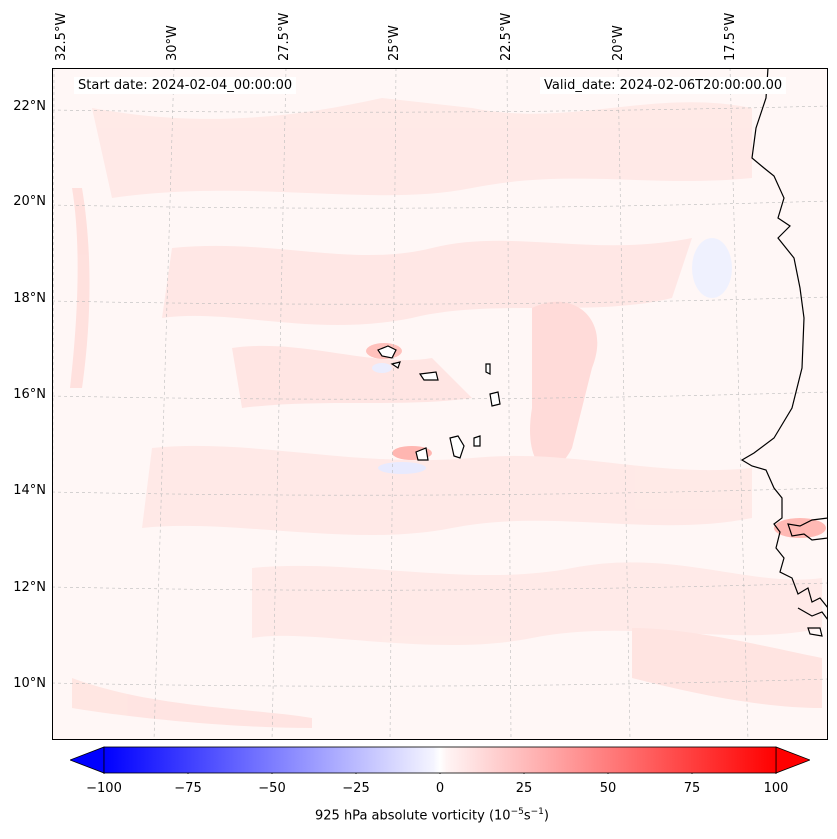  What do you see at coordinates (272, 788) in the screenshot?
I see `cb-tick-neg50: −50` at bounding box center [272, 788].